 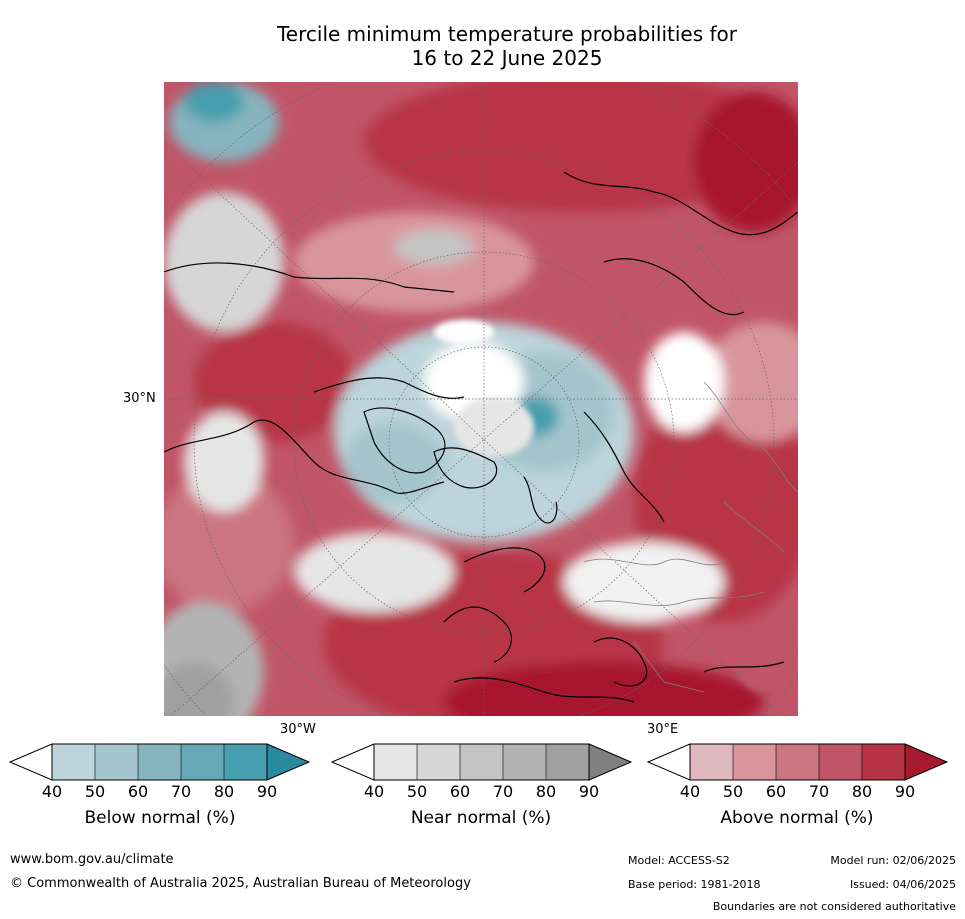 What do you see at coordinates (92, 859) in the screenshot?
I see `source-url: www.bom.gov.au/climate` at bounding box center [92, 859].